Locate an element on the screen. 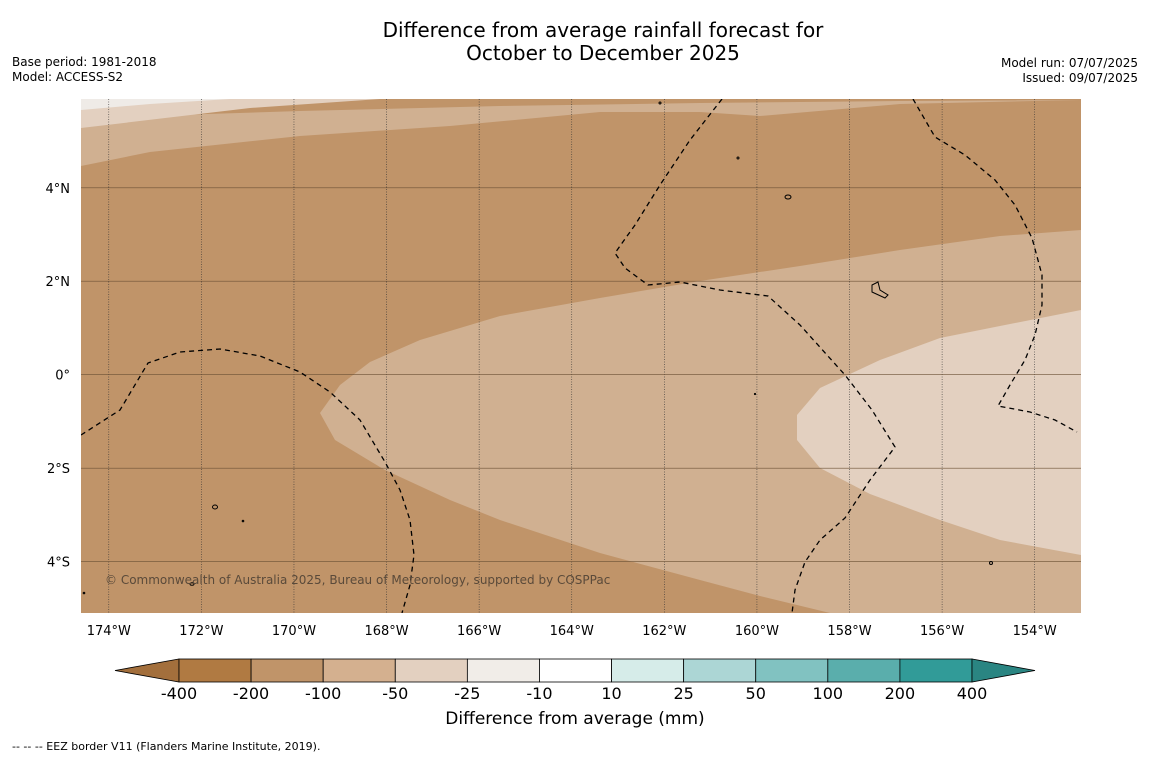  lon-tick-label: 164°W is located at coordinates (572, 631).